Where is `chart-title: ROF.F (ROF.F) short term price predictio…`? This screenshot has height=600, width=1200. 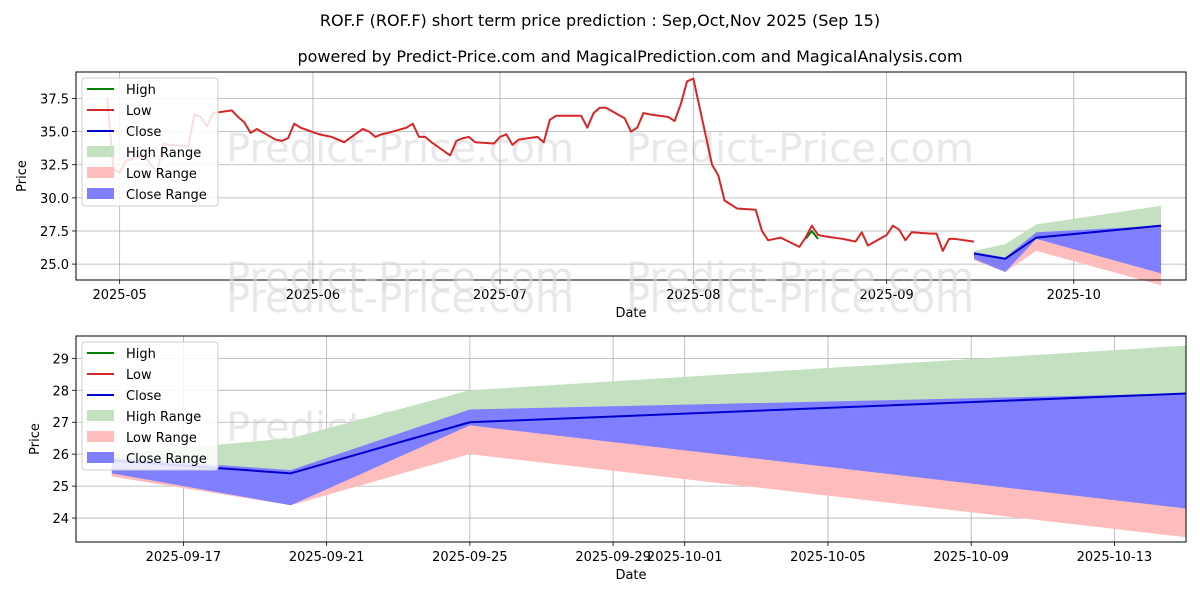
chart-title: ROF.F (ROF.F) short term price predictio… is located at coordinates (600, 20).